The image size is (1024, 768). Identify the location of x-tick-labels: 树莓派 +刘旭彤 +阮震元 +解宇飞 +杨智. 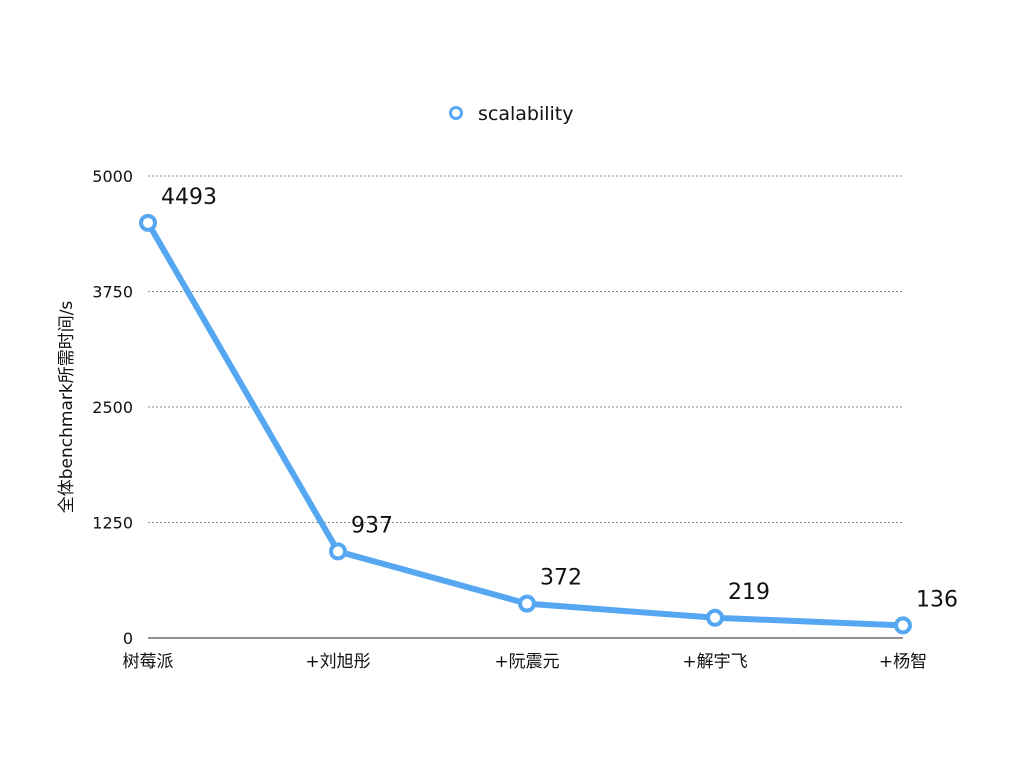
(525, 662).